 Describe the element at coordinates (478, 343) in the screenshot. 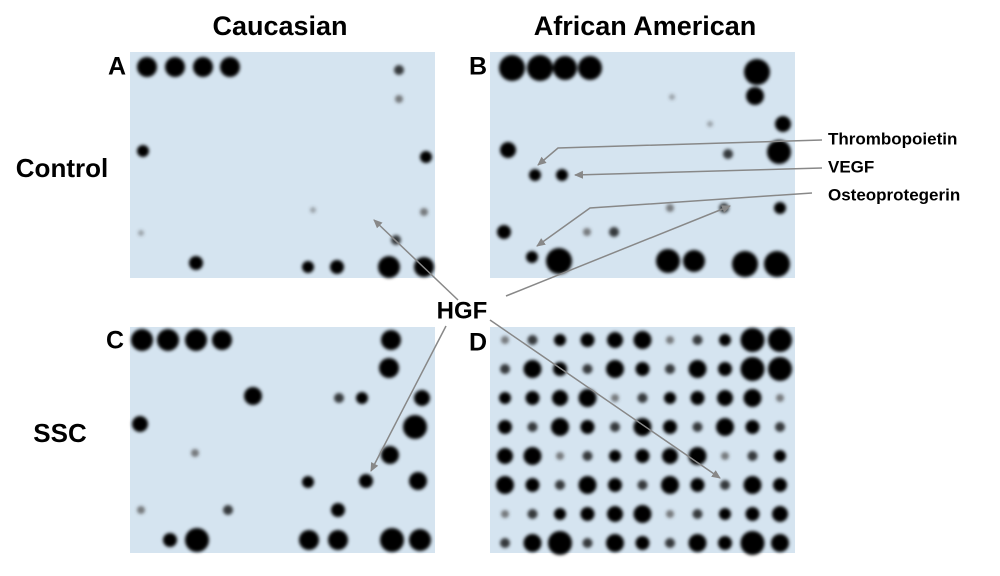

I see `panel-letter: D` at that location.